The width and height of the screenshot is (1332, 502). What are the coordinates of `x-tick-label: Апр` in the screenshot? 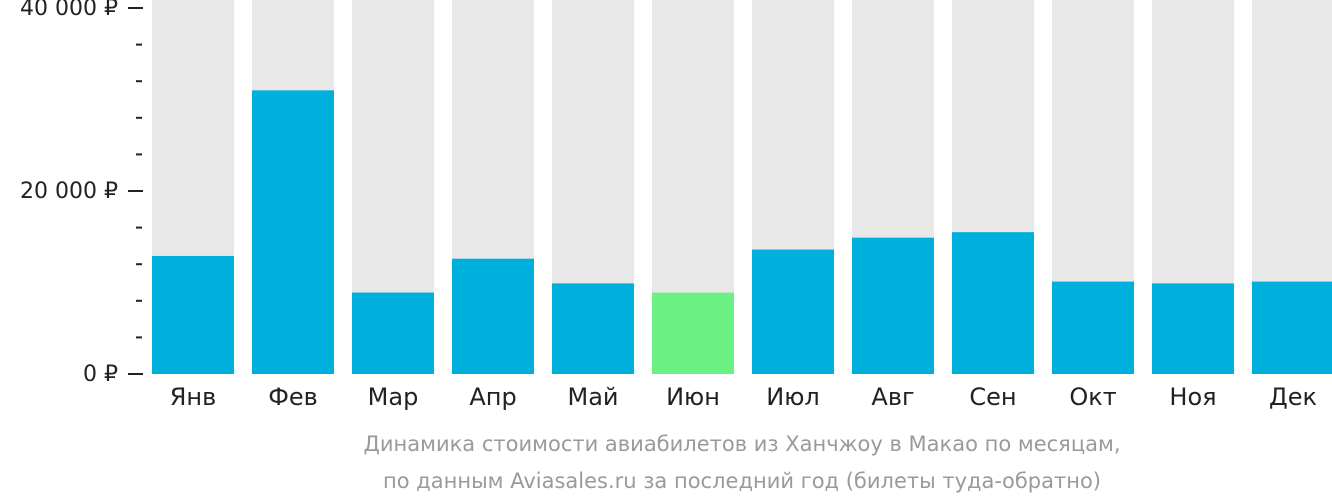 It's located at (492, 397).